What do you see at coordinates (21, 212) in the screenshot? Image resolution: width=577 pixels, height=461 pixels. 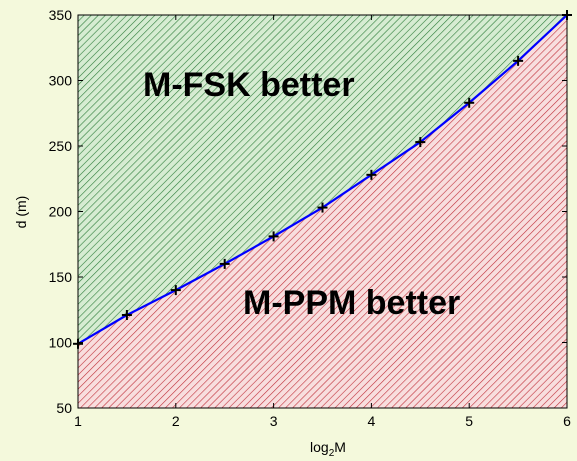 I see `y-axis-label: d (m)` at bounding box center [21, 212].